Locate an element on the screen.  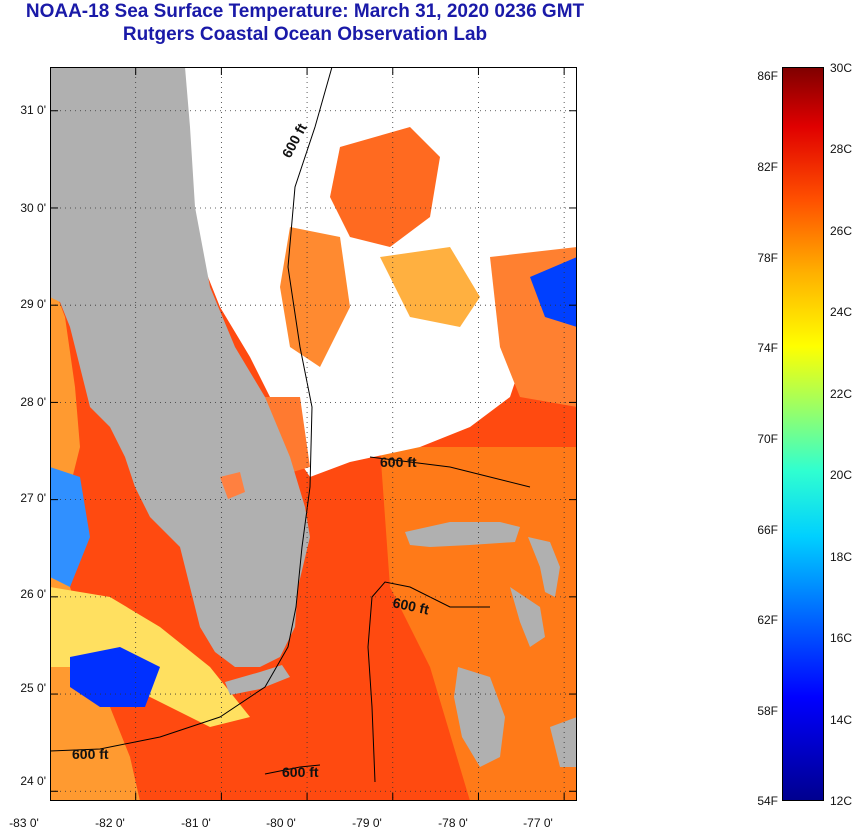
colorbar-f-label: 78F is located at coordinates (767, 258).